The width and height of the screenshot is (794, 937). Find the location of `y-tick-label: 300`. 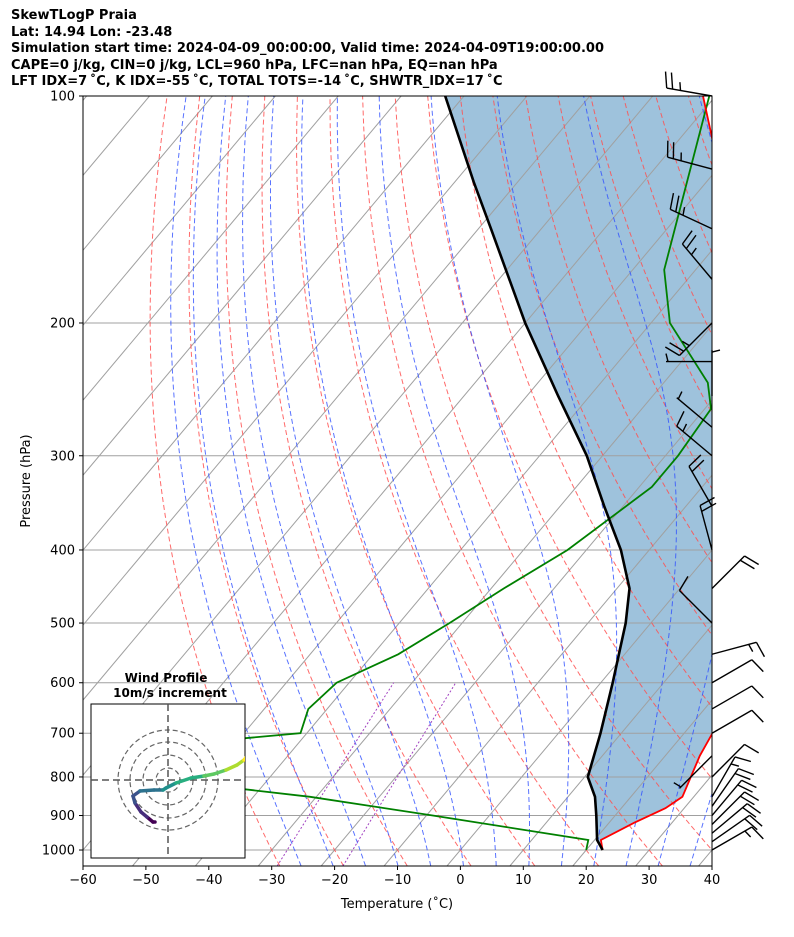

y-tick-label: 300 is located at coordinates (62, 456).